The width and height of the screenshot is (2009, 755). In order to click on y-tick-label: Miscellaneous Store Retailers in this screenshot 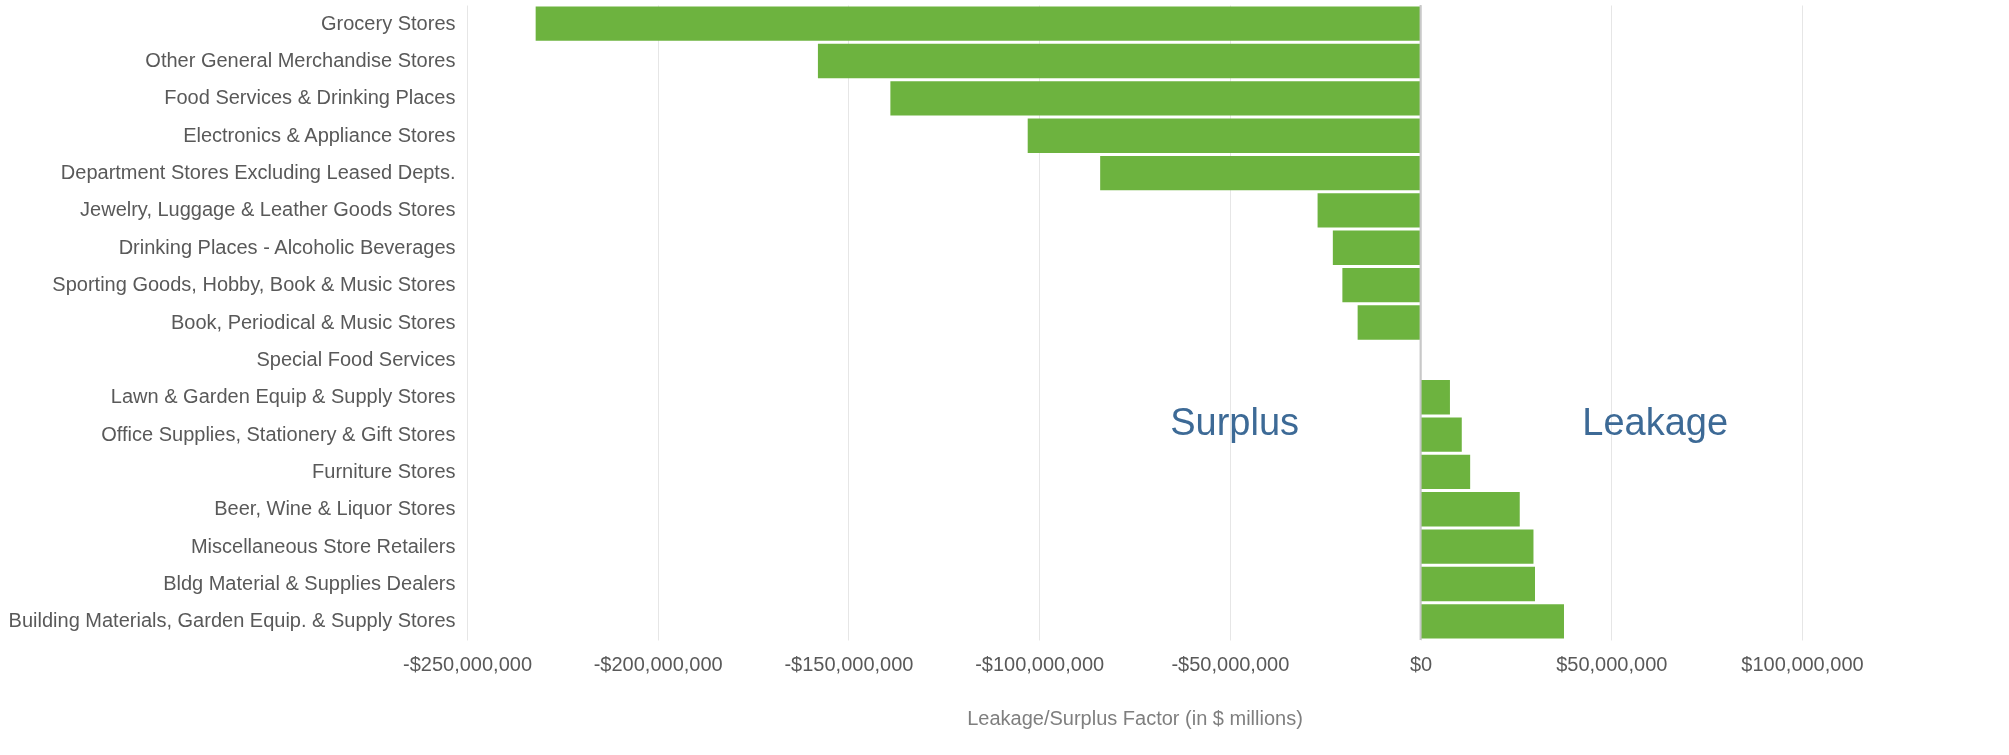, I will do `click(323, 545)`.